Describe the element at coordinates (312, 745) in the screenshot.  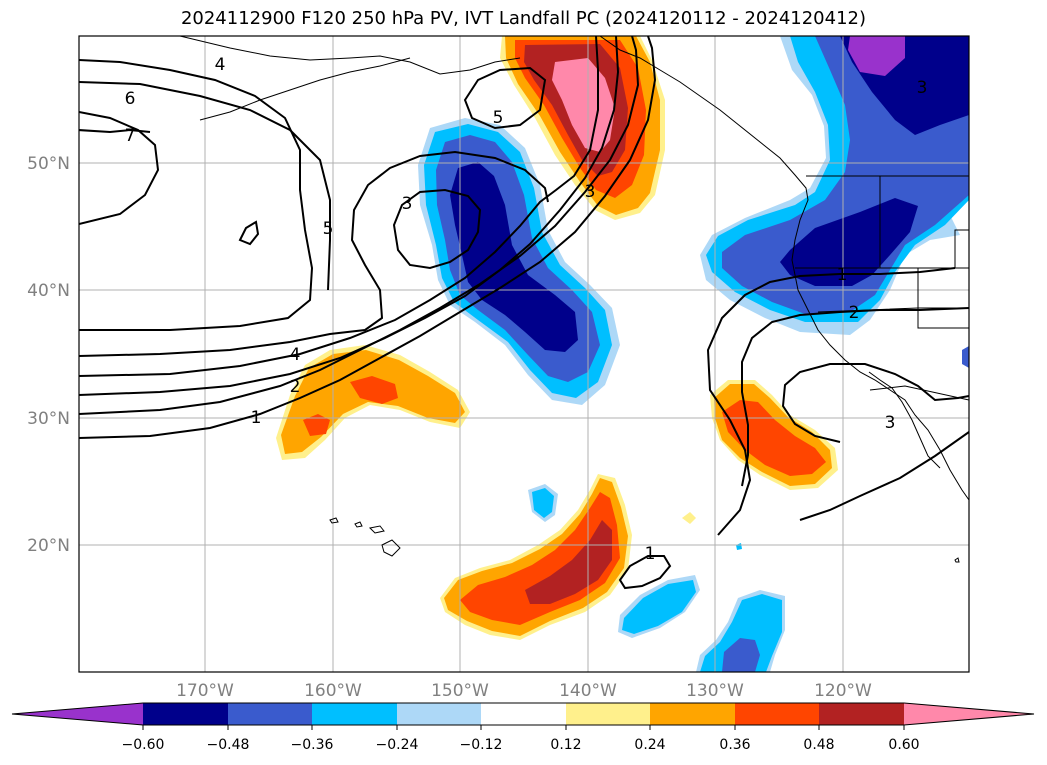
I see `colorbar-tick-label: −0.36` at that location.